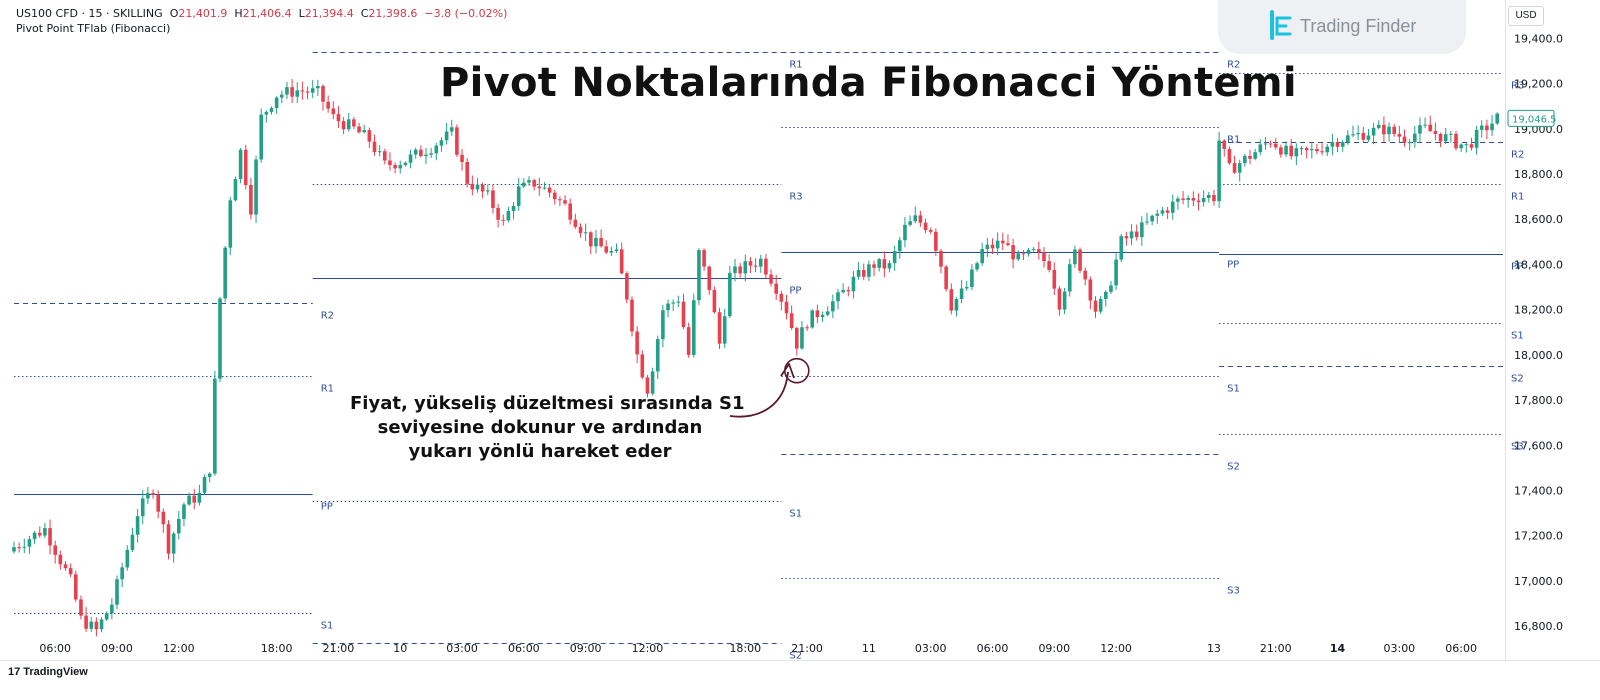 This screenshot has width=1600, height=700. Describe the element at coordinates (1526, 16) in the screenshot. I see `currency-button: USD` at that location.